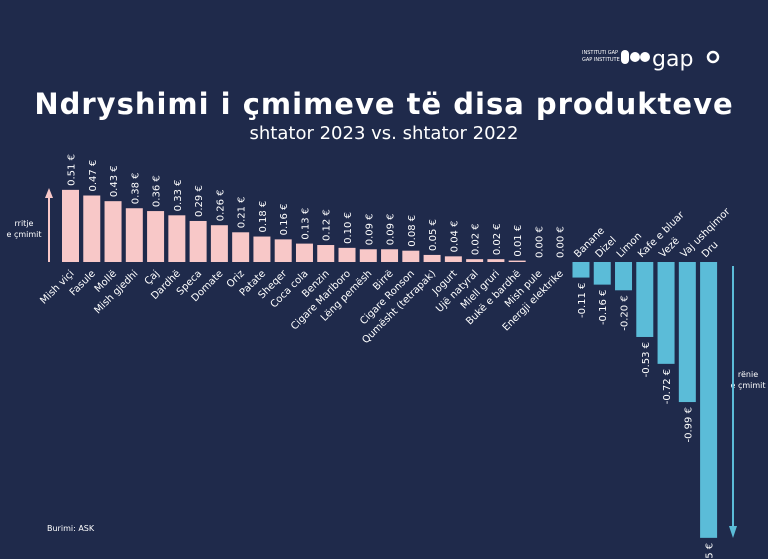 Image resolution: width=768 pixels, height=559 pixels. What do you see at coordinates (114, 181) in the screenshot?
I see `value-label: 0.43 €` at bounding box center [114, 181].